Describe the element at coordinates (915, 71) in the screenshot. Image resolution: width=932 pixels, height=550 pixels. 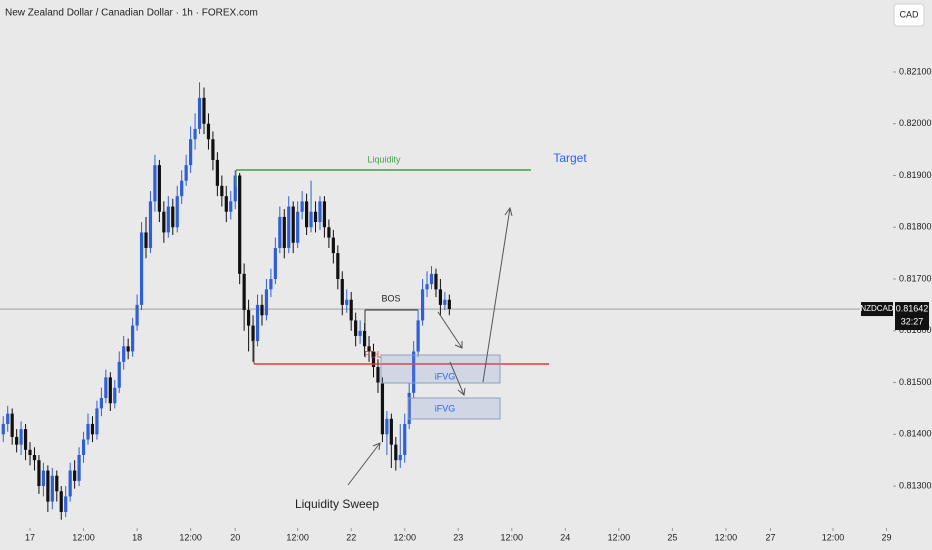
I see `y-tick-label: 0.82100` at that location.